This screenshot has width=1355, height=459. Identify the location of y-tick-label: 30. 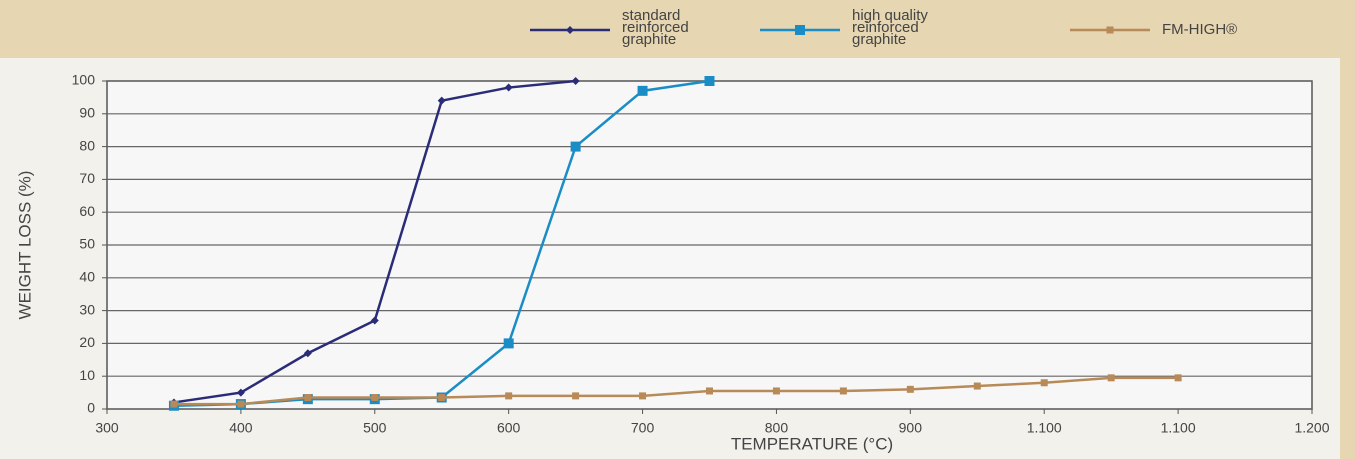
(87, 309).